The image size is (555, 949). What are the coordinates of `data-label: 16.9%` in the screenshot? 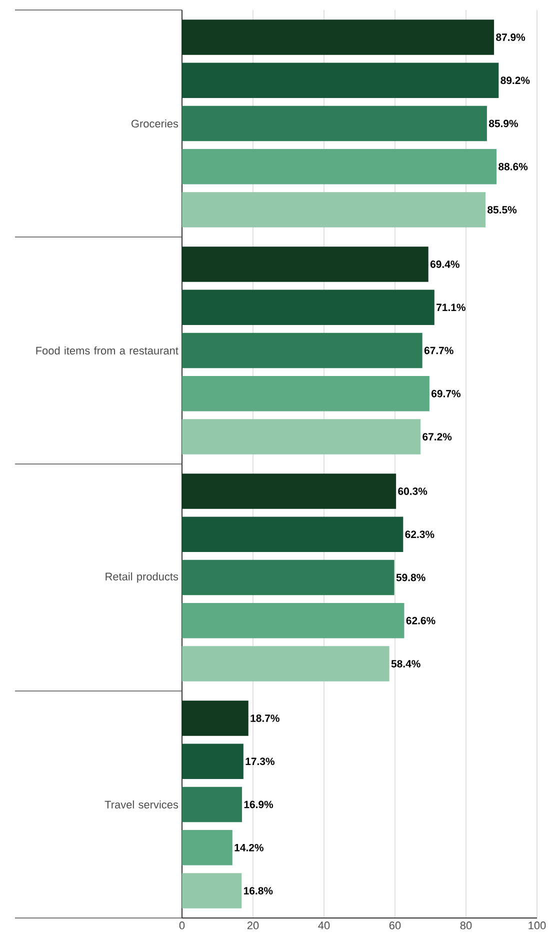 It's located at (259, 804).